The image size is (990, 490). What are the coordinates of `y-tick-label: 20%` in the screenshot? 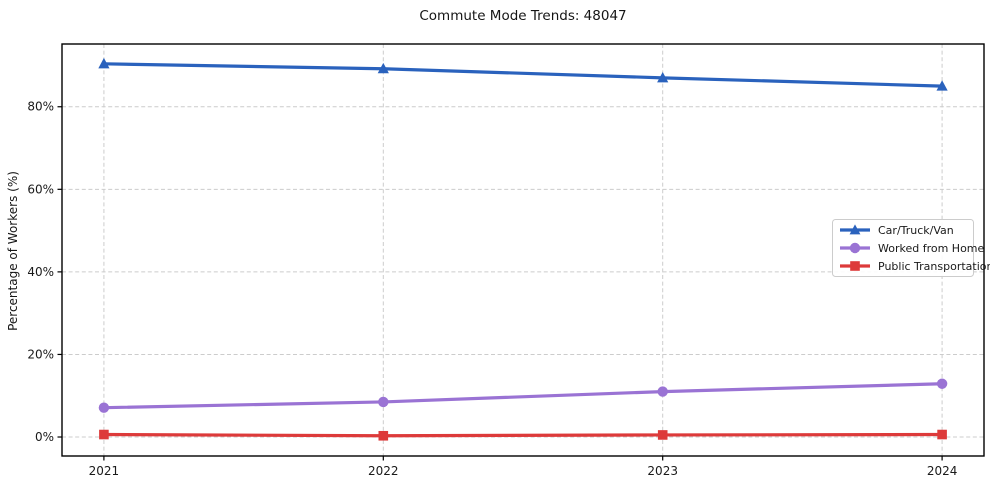 It's located at (40, 354).